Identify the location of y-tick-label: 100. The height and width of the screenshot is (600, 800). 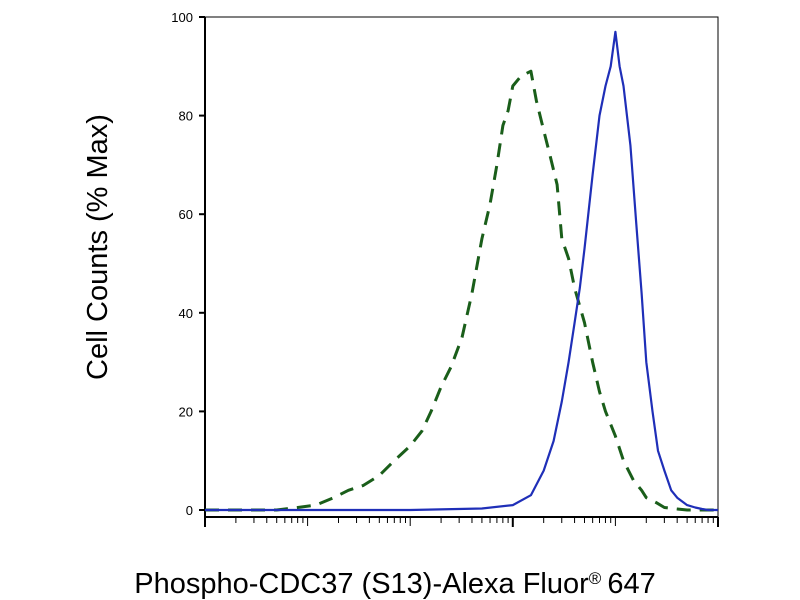
(182, 17).